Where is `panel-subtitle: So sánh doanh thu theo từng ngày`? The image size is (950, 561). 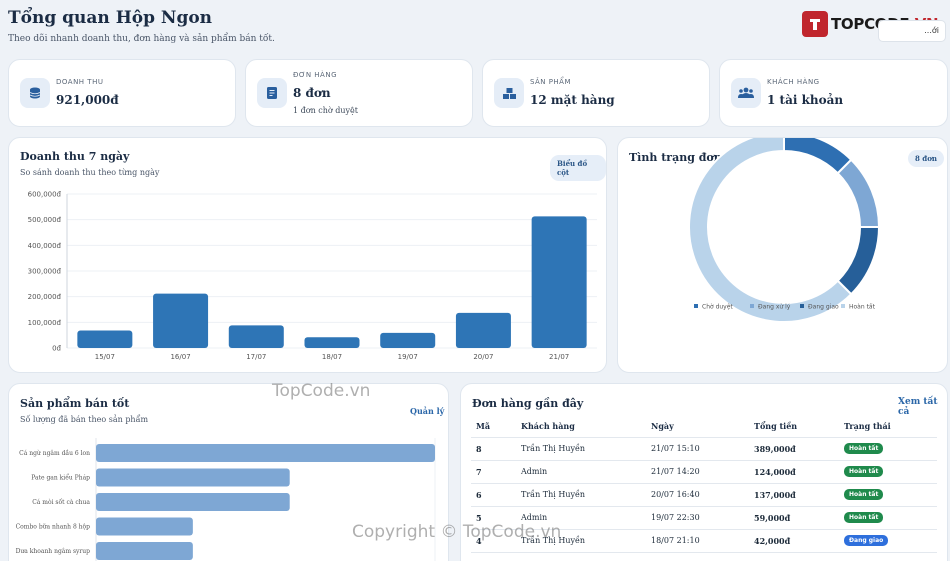
panel-subtitle: So sánh doanh thu theo từng ngày is located at coordinates (90, 172).